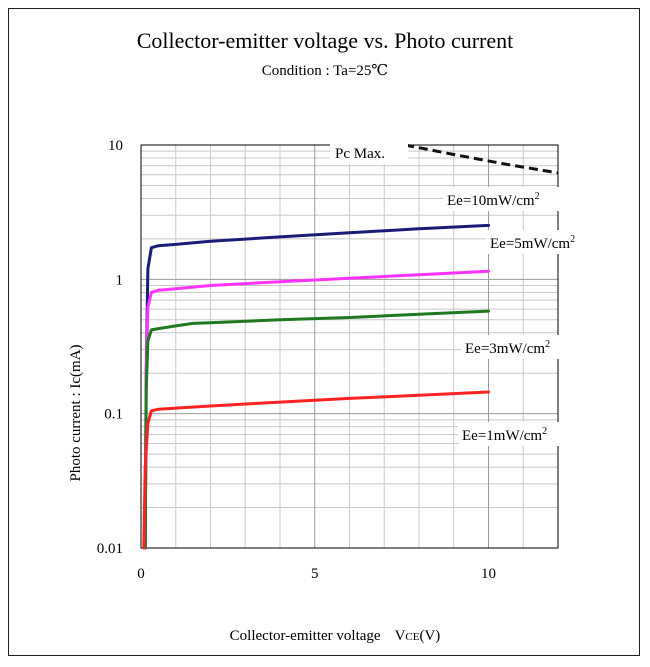  What do you see at coordinates (115, 146) in the screenshot?
I see `y-tick-label: 10` at bounding box center [115, 146].